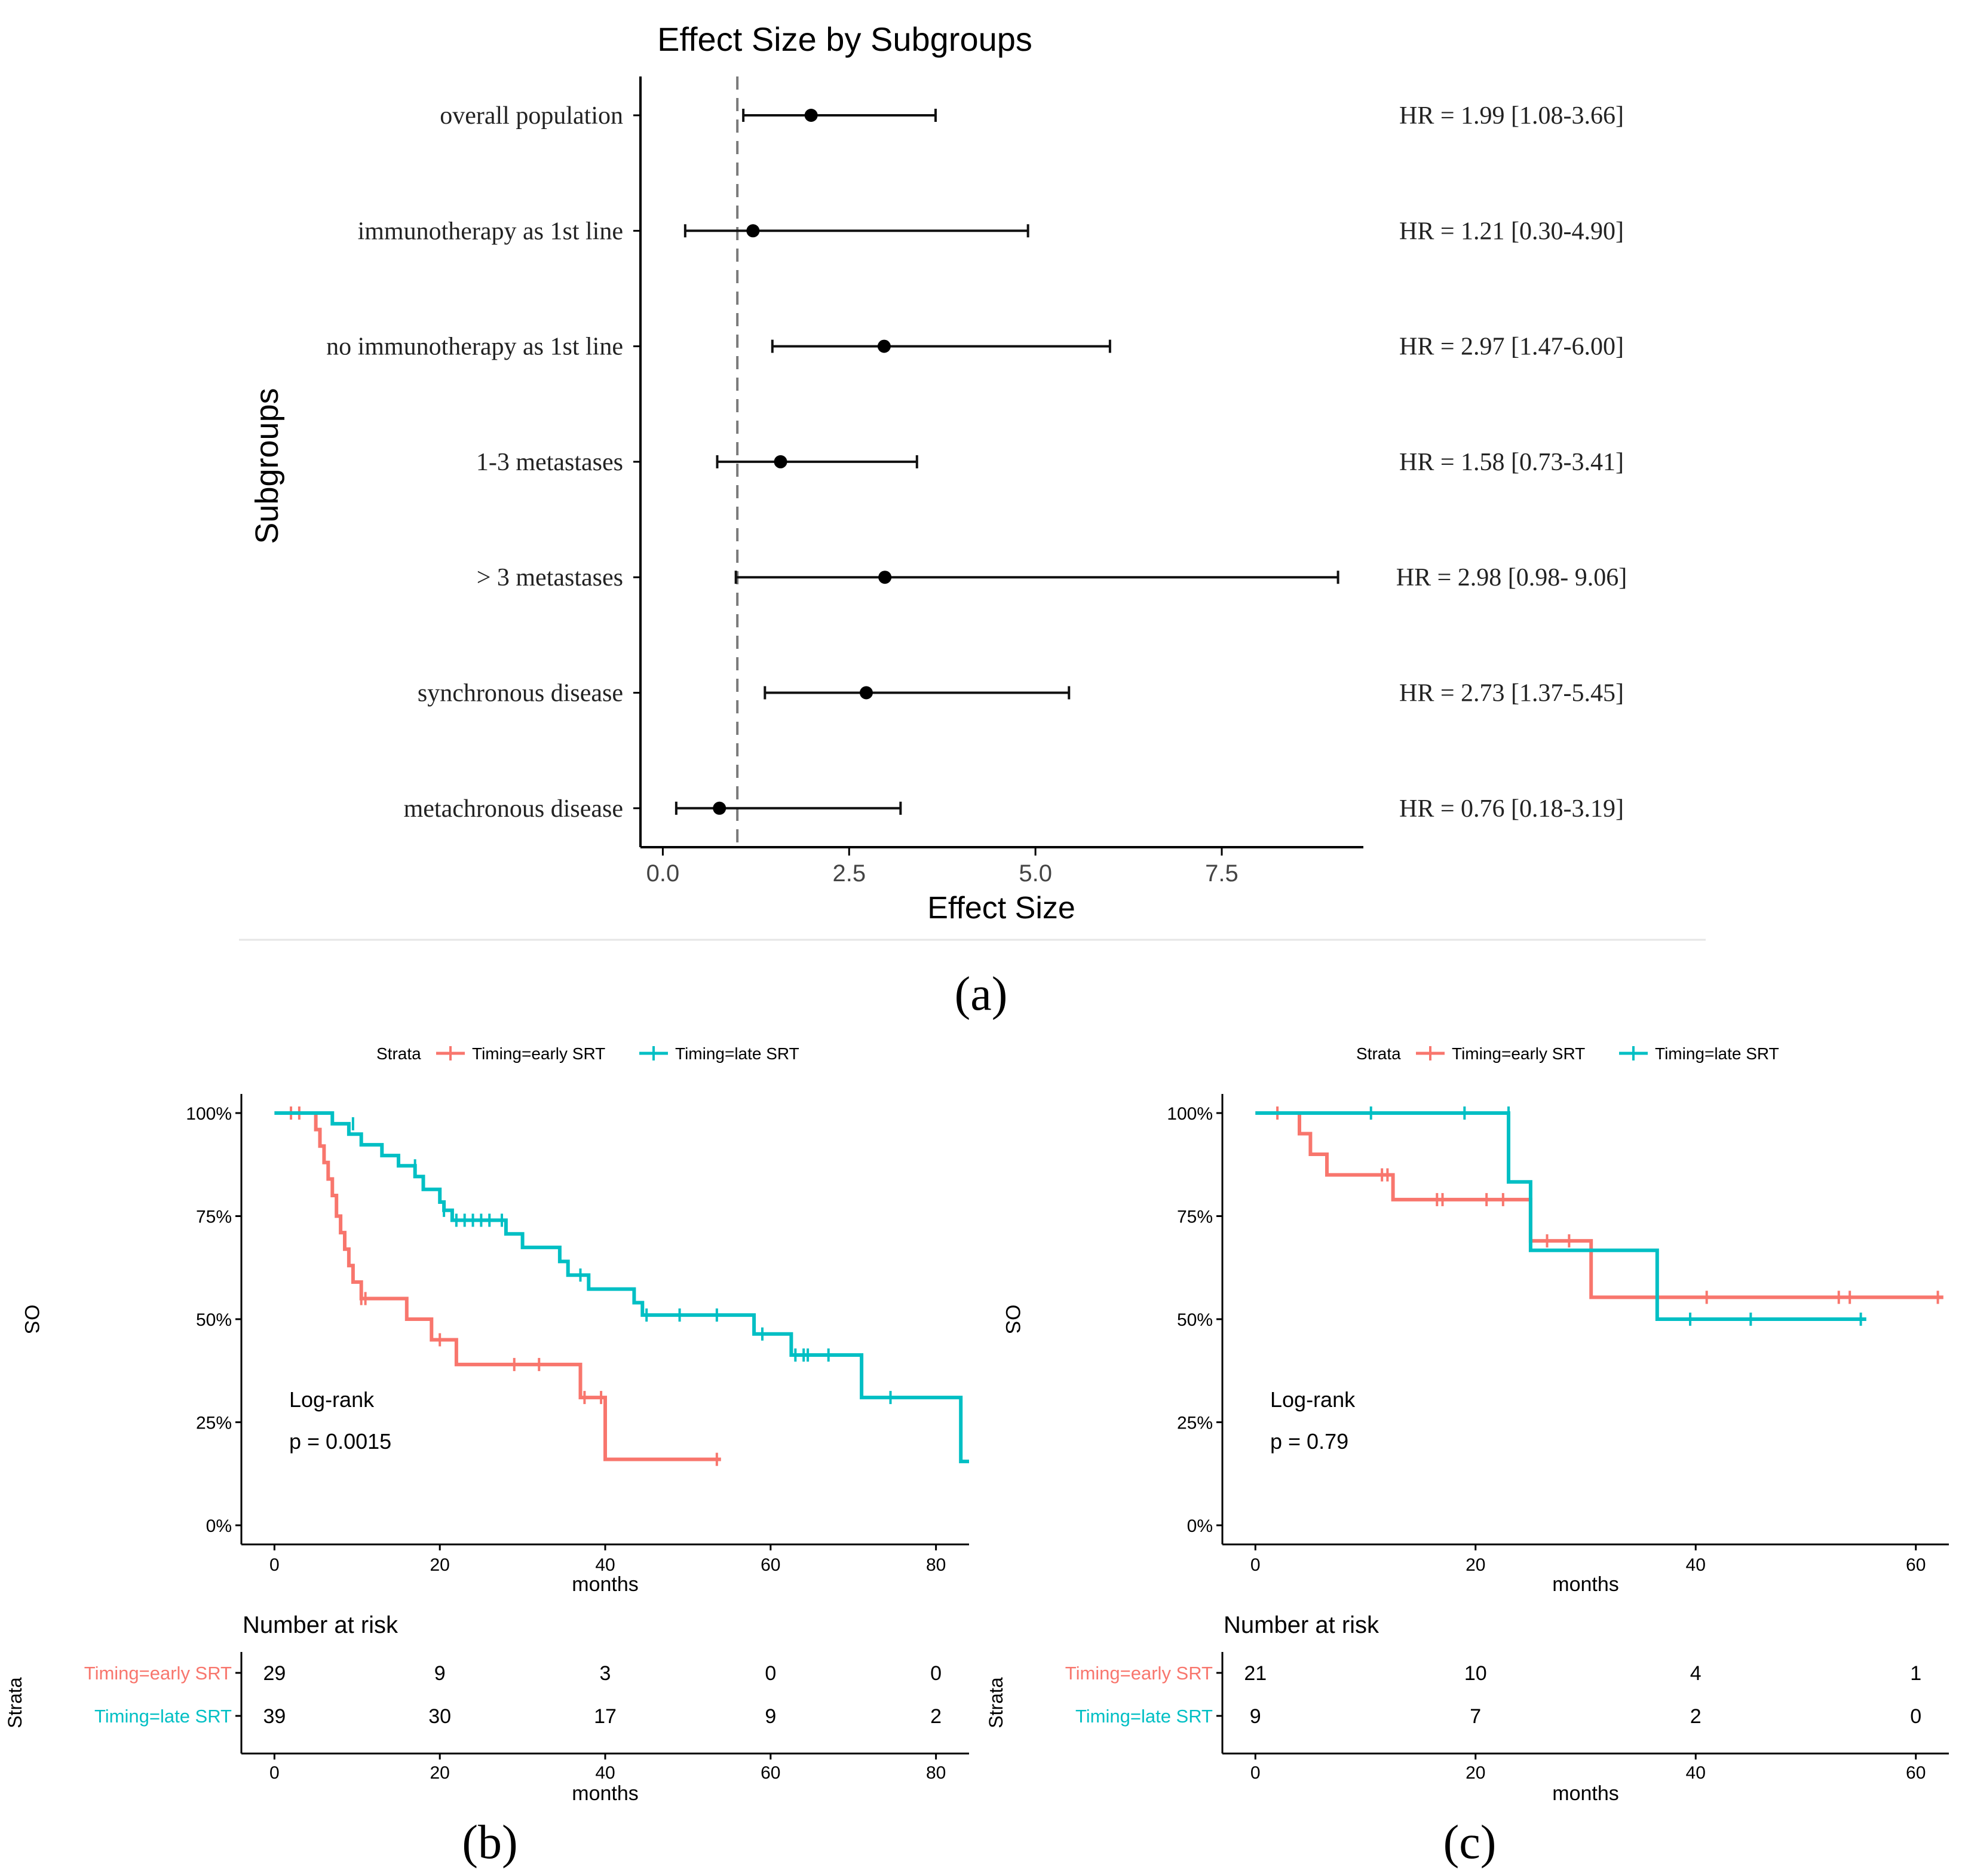 This screenshot has width=1962, height=1876. I want to click on risk-count-early: 3, so click(605, 1673).